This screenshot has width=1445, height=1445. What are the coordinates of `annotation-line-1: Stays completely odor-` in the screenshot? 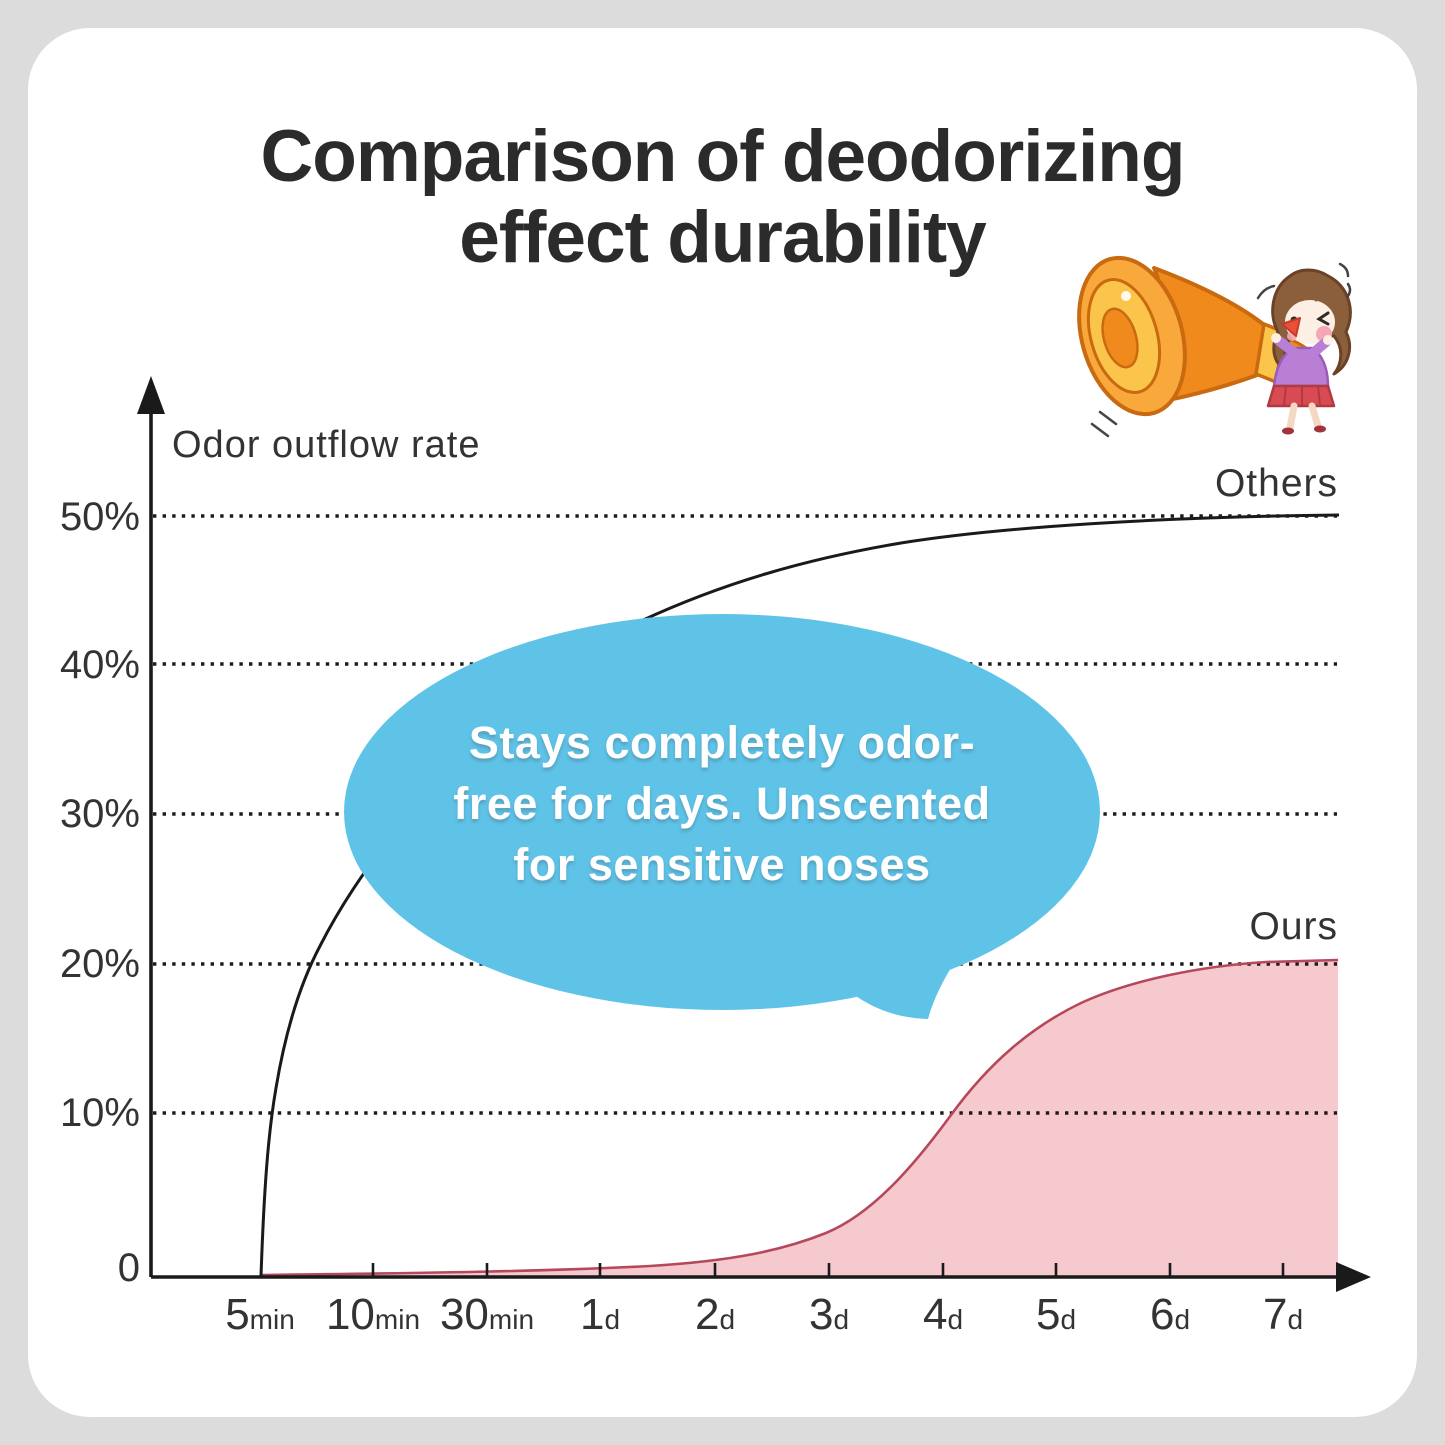 It's located at (722, 742).